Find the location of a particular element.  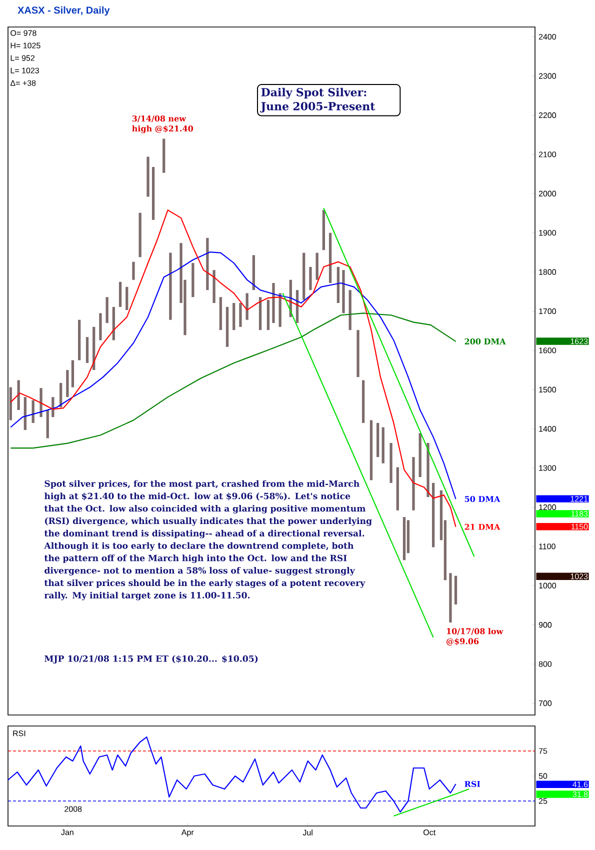

series-label: RSI is located at coordinates (472, 784).